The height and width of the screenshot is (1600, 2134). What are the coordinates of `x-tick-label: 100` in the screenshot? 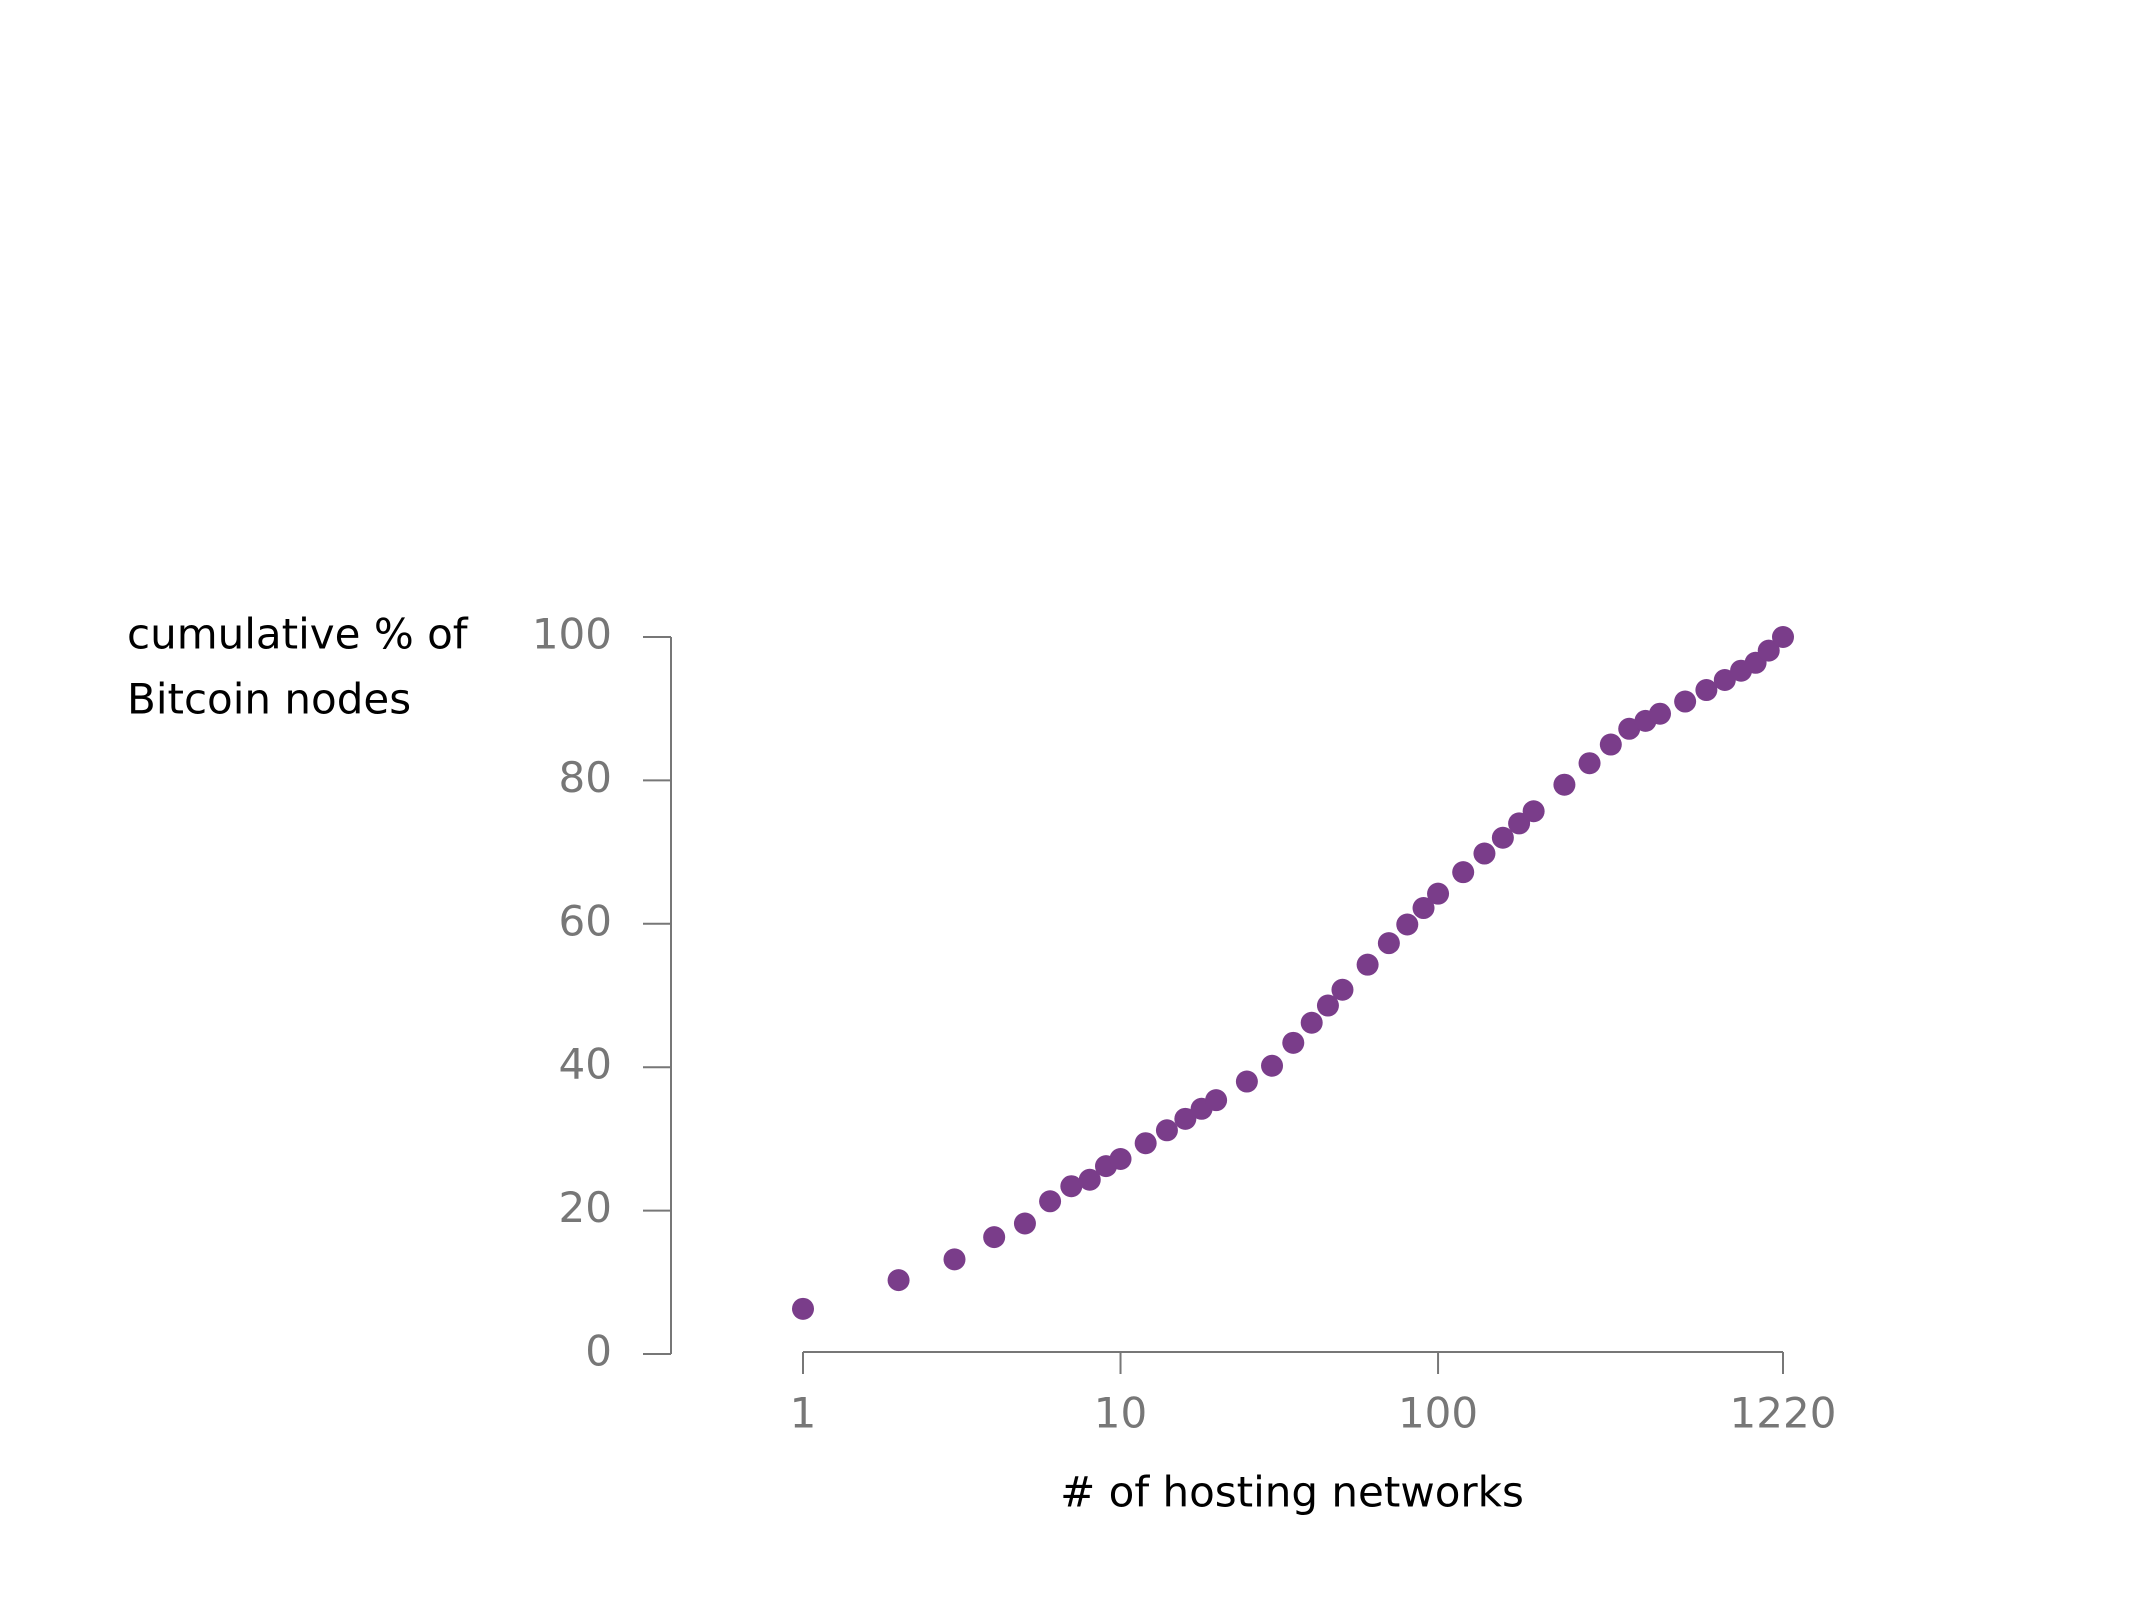 It's located at (1438, 1413).